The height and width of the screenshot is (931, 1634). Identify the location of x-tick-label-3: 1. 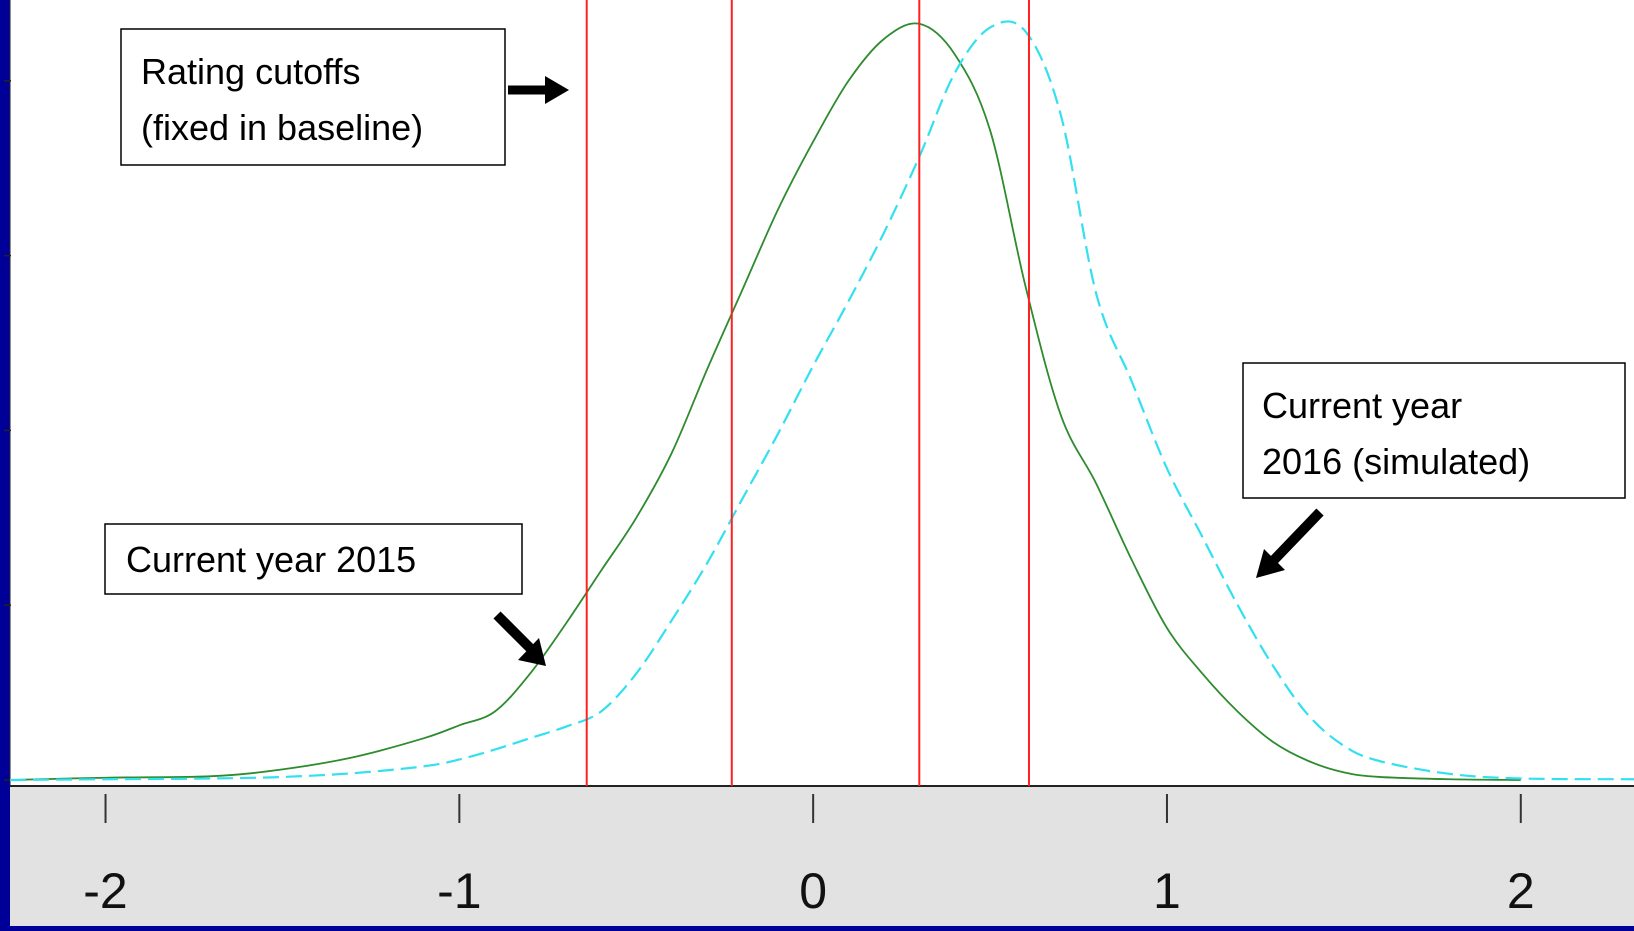
(1167, 891).